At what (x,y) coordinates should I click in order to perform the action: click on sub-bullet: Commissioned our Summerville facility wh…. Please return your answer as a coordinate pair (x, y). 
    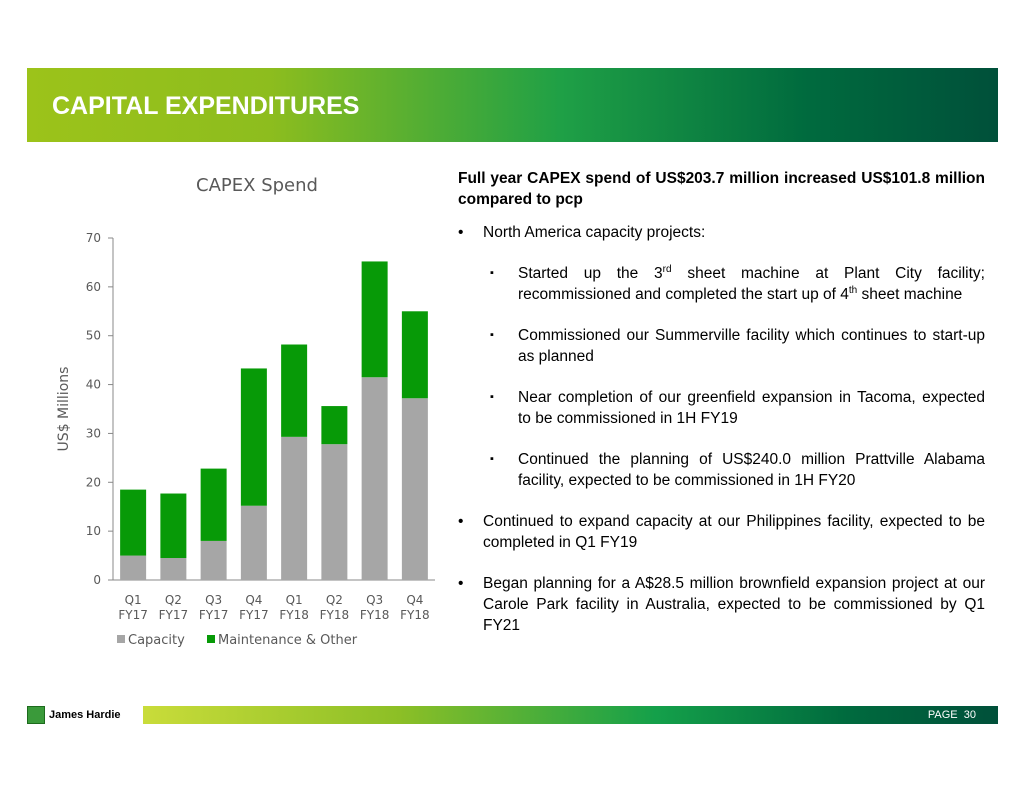
    Looking at the image, I should click on (721, 346).